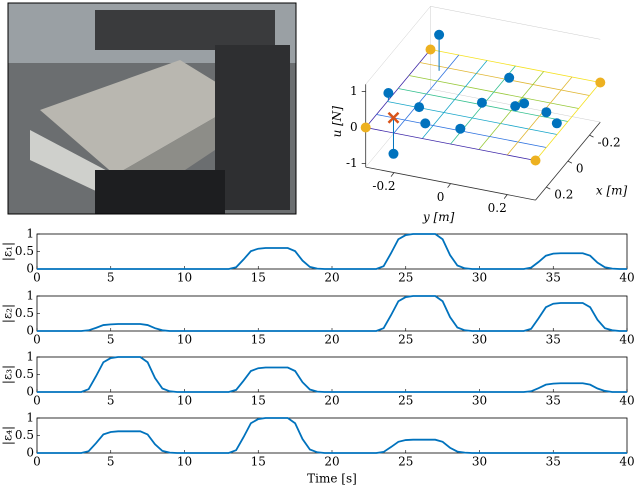 The width and height of the screenshot is (643, 489). Describe the element at coordinates (383, 186) in the screenshot. I see `y-tick-label: -0.2` at that location.